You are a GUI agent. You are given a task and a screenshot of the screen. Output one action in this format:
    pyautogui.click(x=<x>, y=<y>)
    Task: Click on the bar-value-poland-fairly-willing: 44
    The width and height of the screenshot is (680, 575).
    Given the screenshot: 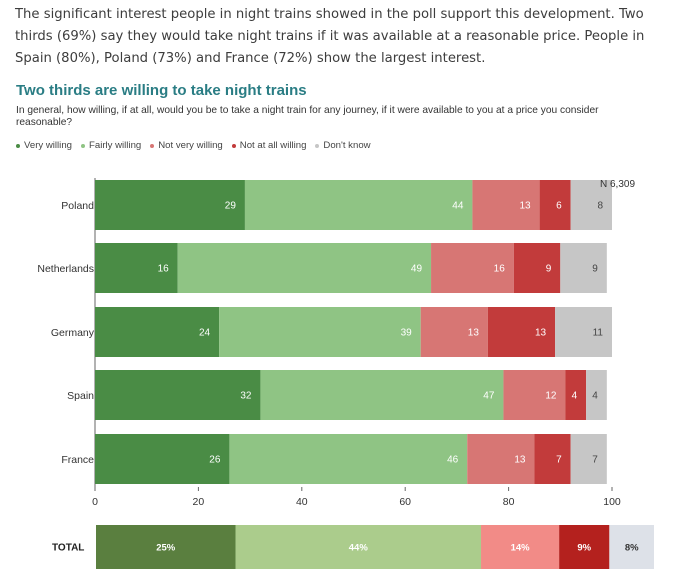 What is the action you would take?
    pyautogui.click(x=458, y=206)
    